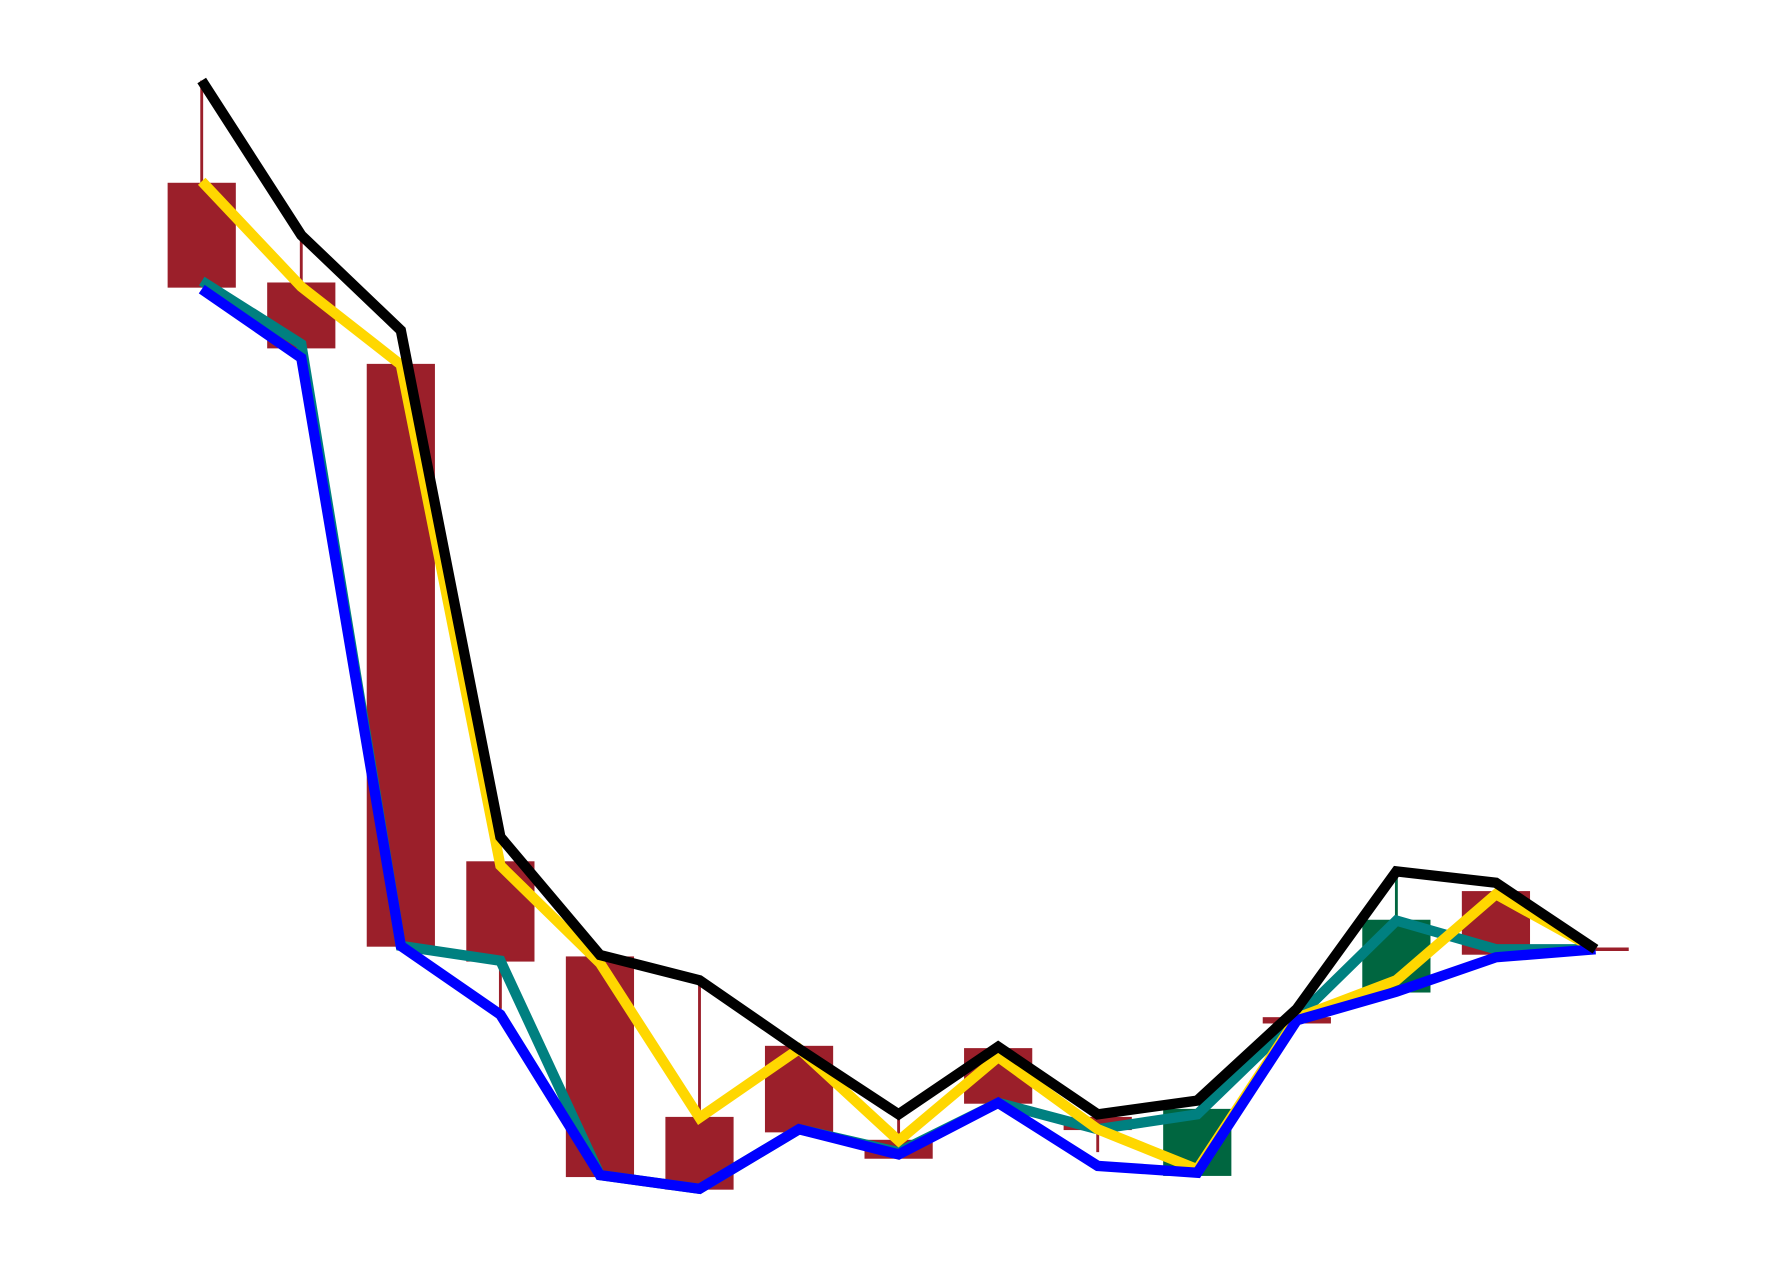 This screenshot has height=1267, width=1788. Describe the element at coordinates (500, 911) in the screenshot. I see `candle-body` at that location.